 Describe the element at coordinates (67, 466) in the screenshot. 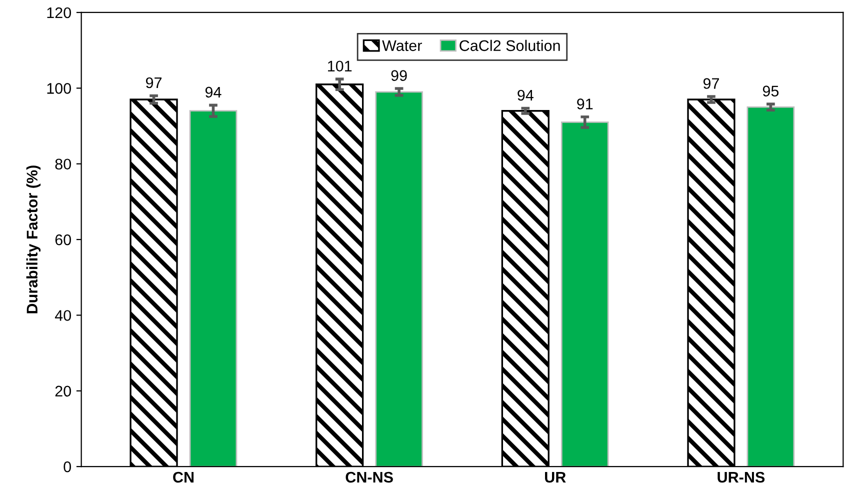

I see `y-tick-label: 0` at that location.